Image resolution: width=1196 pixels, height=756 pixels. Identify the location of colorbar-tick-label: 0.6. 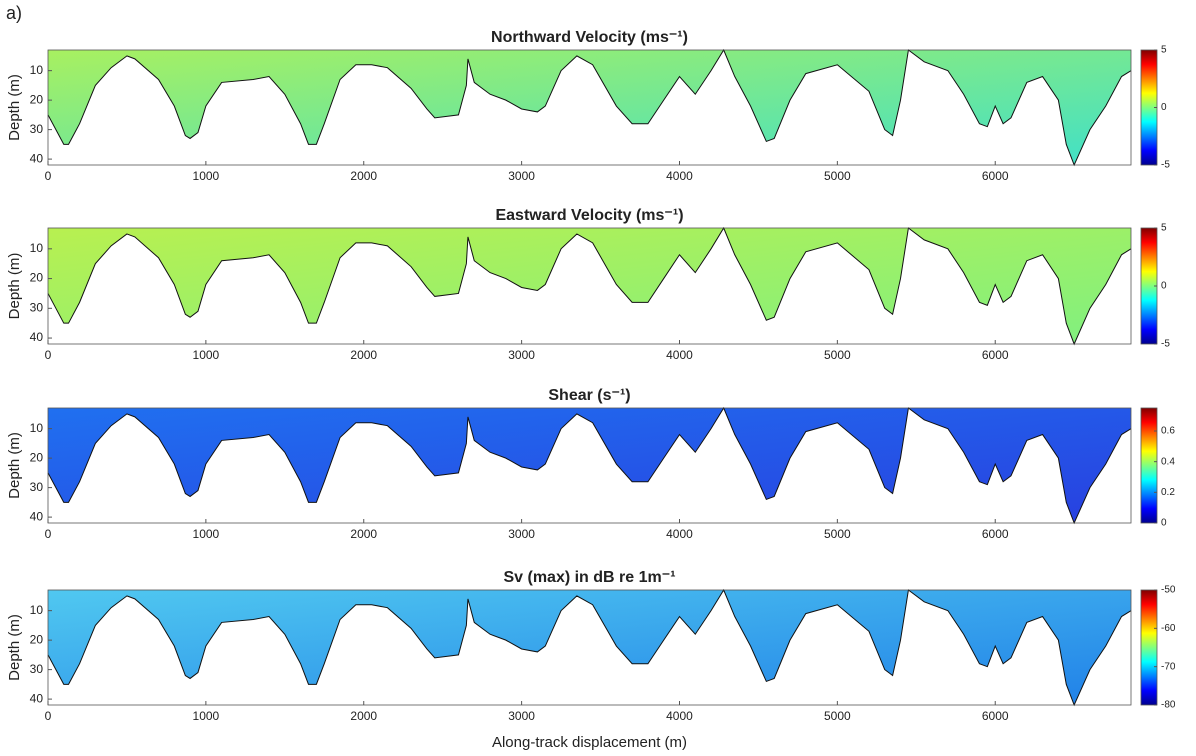
(1168, 431).